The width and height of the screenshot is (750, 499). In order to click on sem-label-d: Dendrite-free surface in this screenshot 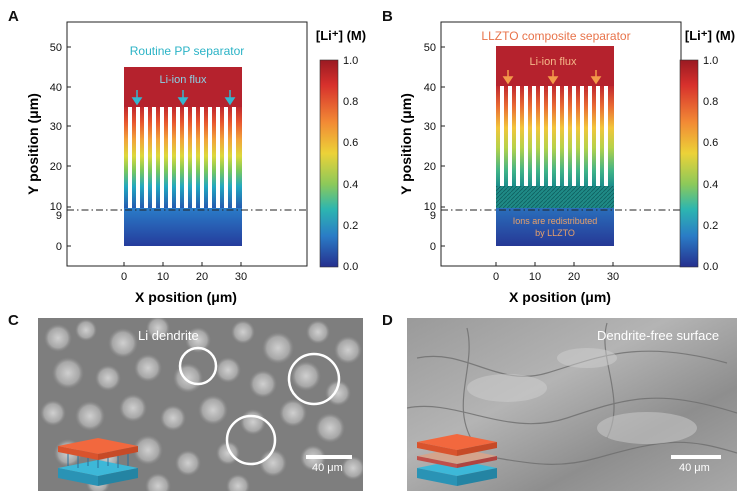, I will do `click(658, 335)`.